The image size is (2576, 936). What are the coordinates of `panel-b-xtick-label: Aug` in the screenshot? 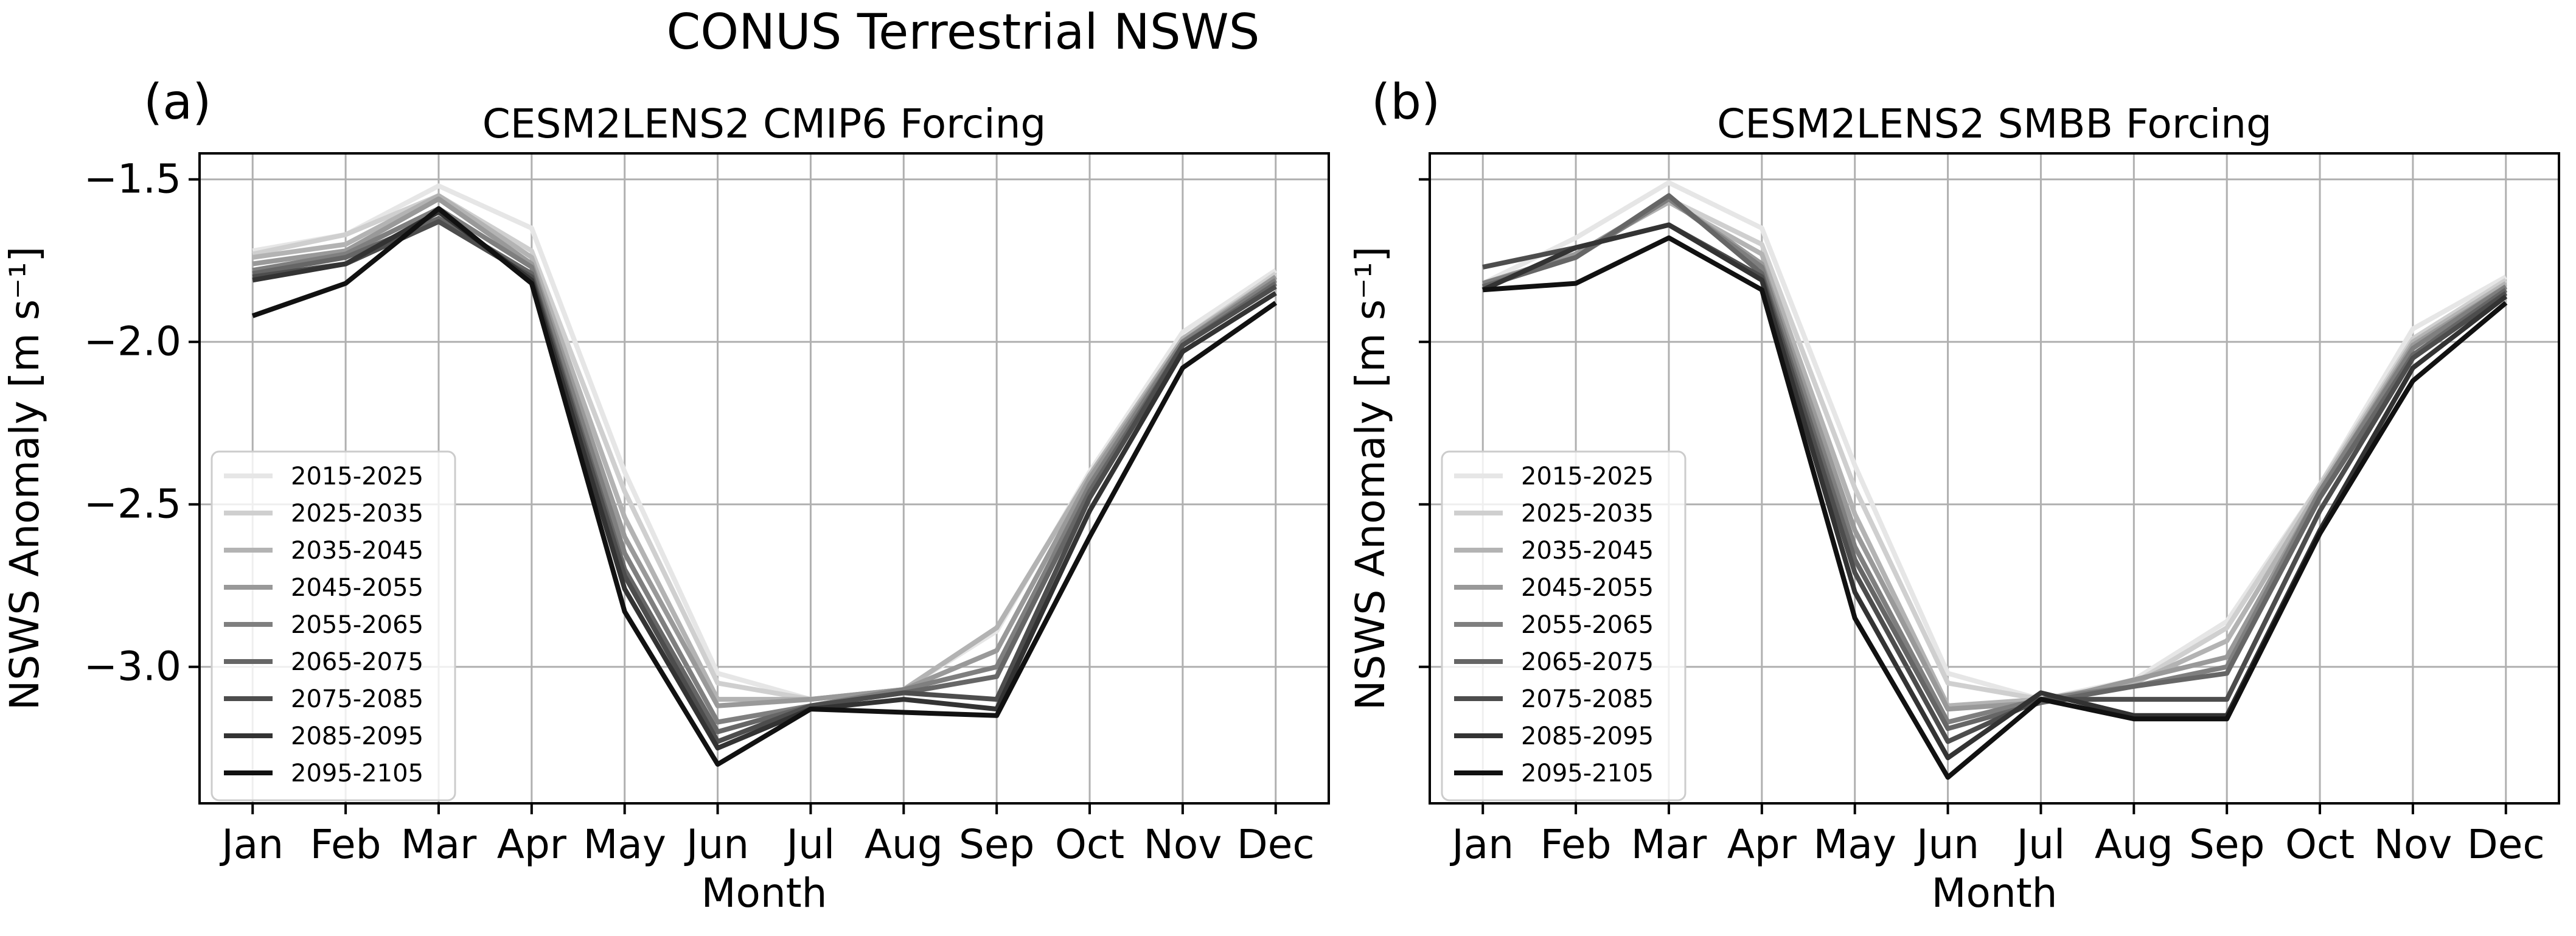 It's located at (2134, 844).